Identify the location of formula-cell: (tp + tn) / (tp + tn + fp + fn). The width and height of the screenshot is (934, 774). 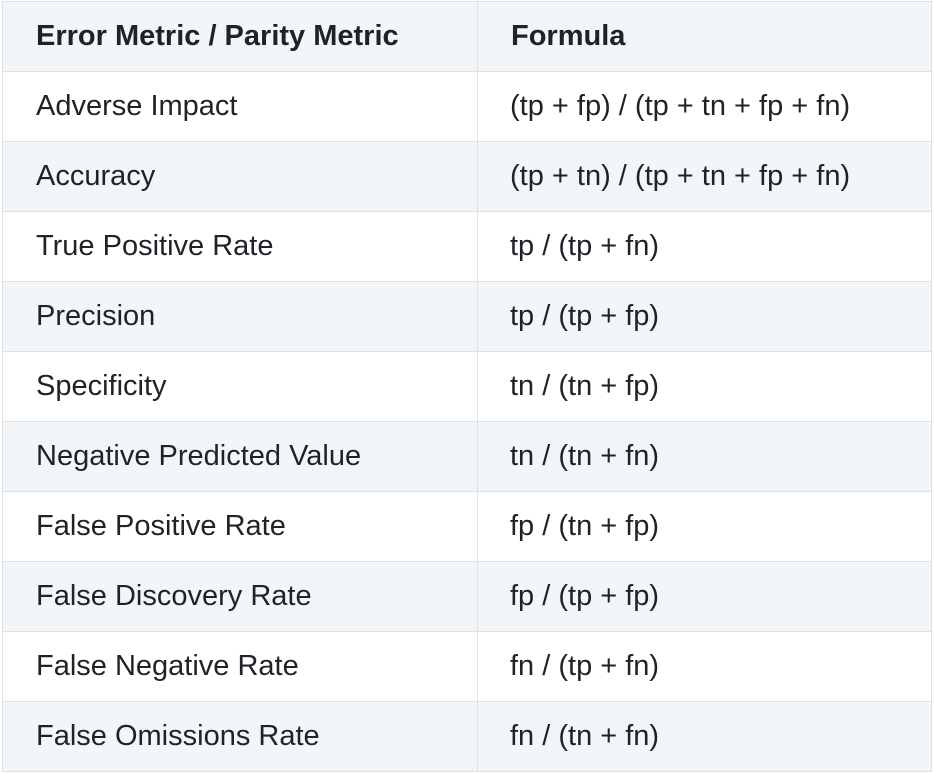
(704, 176).